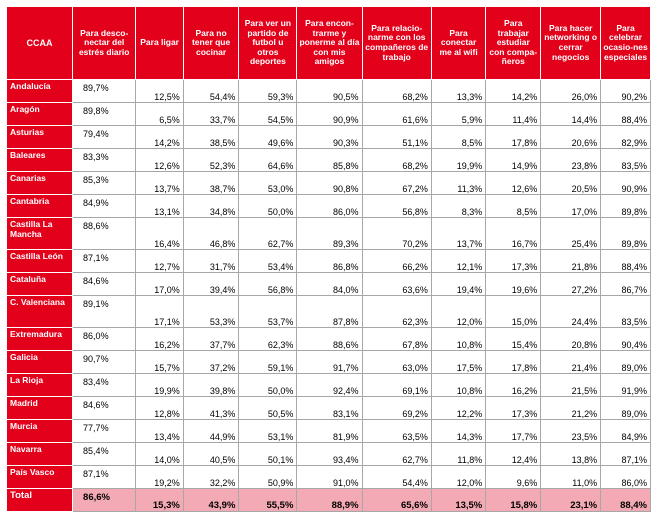  I want to click on column-header: Para ligar, so click(159, 43).